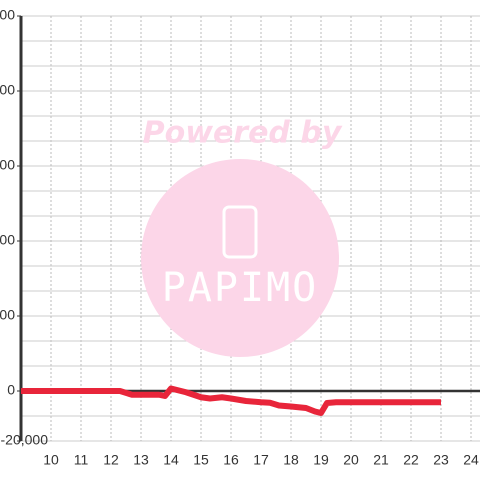  I want to click on watermark-brand: PAPIMO, so click(240, 288).